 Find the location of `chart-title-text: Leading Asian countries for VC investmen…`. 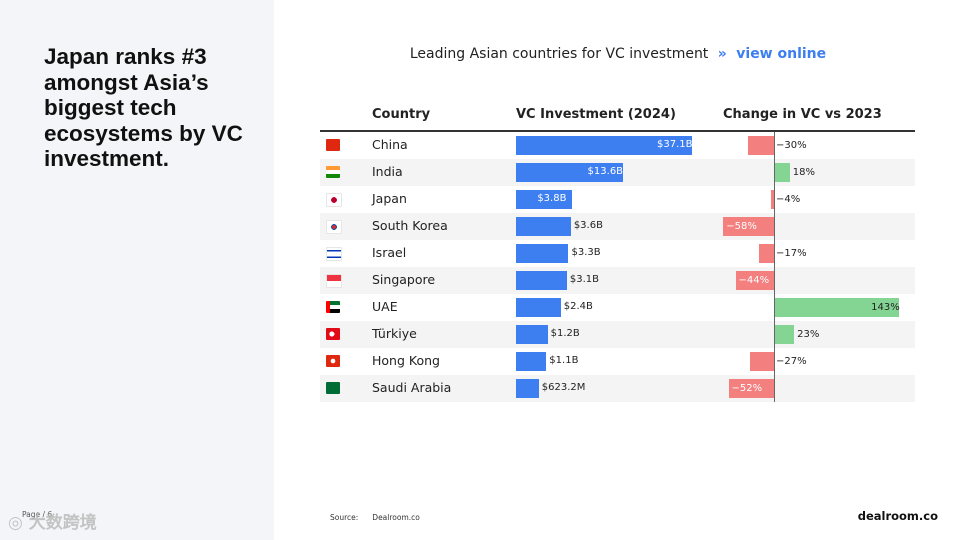

chart-title-text: Leading Asian countries for VC investmen… is located at coordinates (559, 54).